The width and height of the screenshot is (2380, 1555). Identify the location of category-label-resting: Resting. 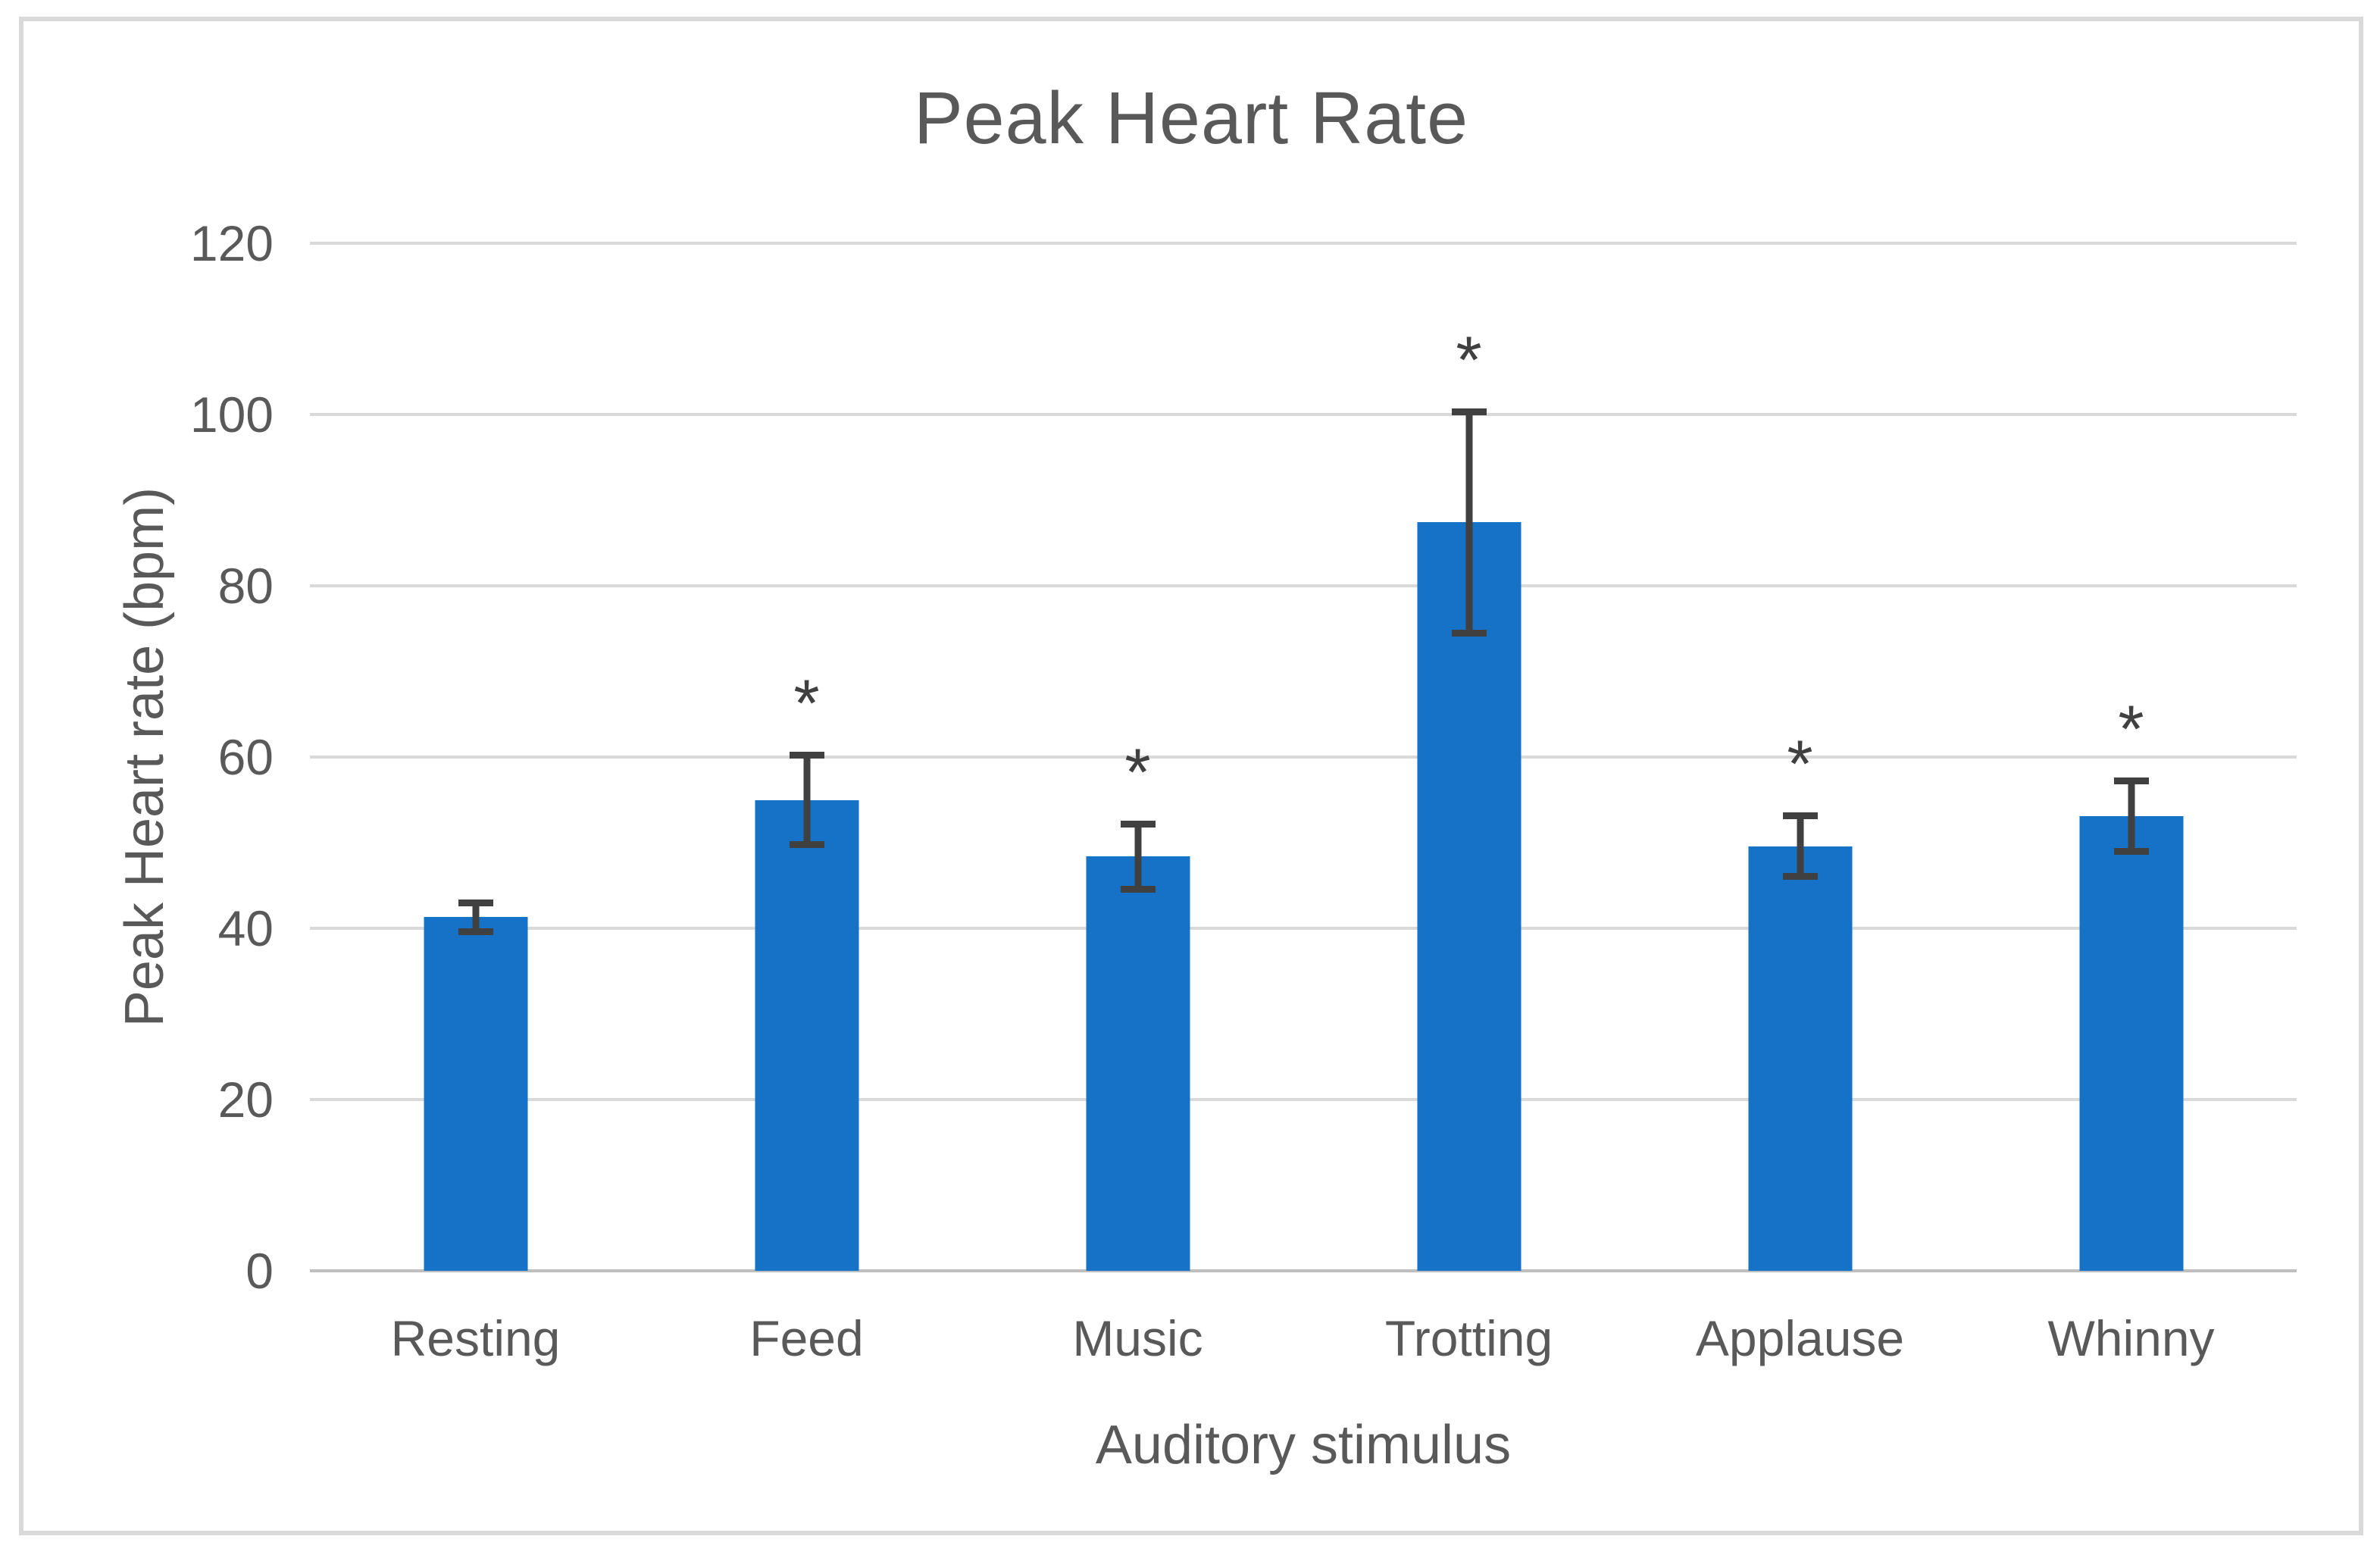
(475, 1338).